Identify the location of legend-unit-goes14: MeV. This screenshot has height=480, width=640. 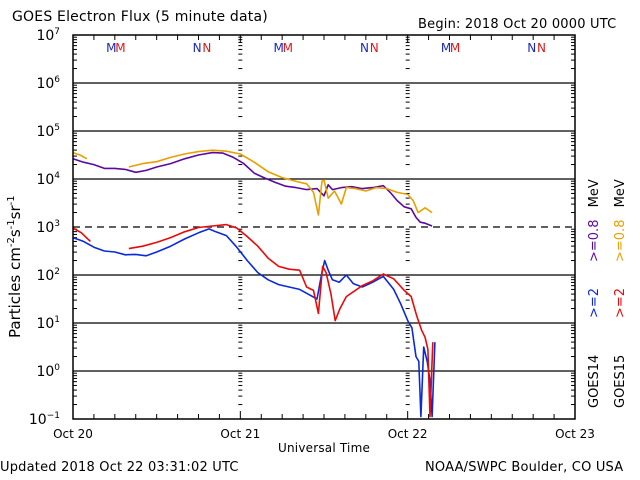
(594, 193).